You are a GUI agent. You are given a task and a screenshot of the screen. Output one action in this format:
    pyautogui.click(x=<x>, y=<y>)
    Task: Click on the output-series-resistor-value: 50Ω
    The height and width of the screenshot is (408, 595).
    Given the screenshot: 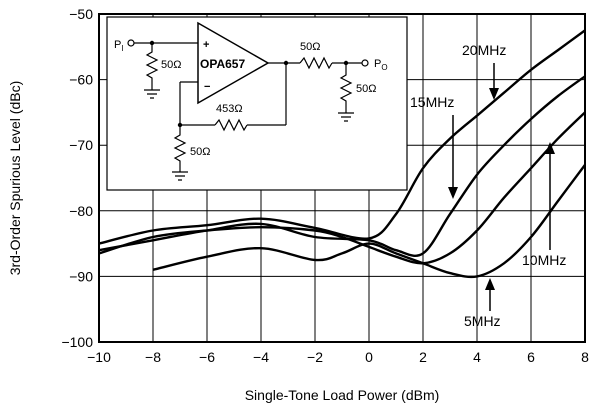 What is the action you would take?
    pyautogui.click(x=310, y=47)
    